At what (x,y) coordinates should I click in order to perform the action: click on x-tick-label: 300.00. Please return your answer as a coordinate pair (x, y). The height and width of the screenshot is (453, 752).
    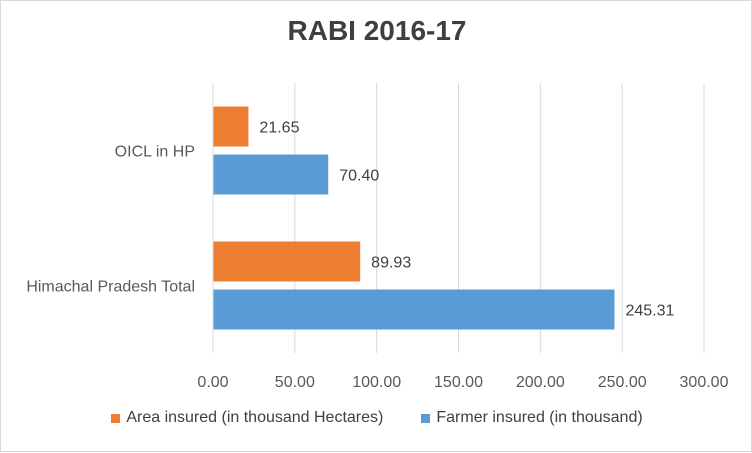
    Looking at the image, I should click on (704, 382).